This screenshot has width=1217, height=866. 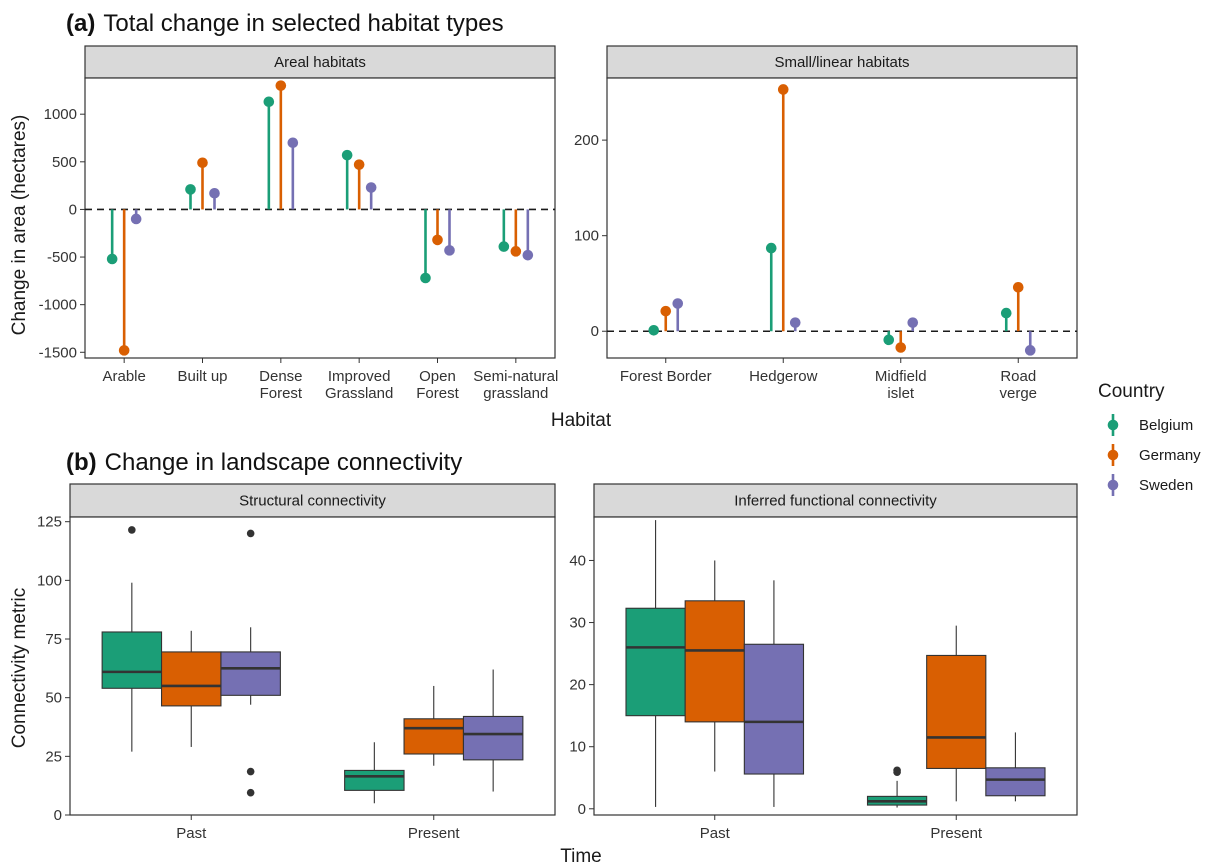 I want to click on point-belgium-built-up, so click(x=190, y=189).